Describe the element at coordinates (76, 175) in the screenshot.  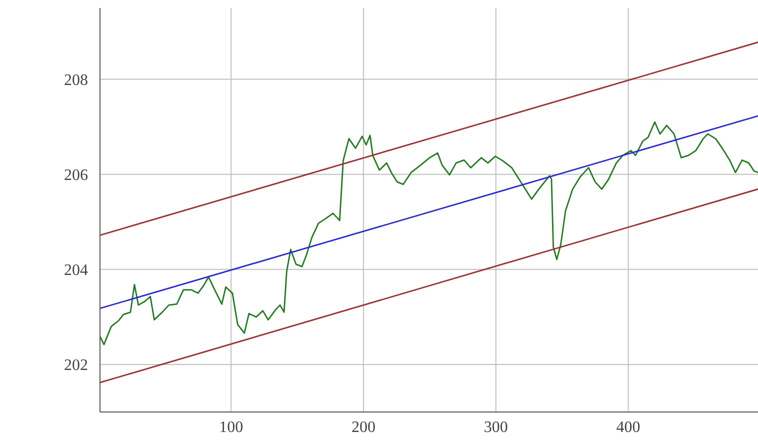
I see `y-tick-label: 206` at that location.